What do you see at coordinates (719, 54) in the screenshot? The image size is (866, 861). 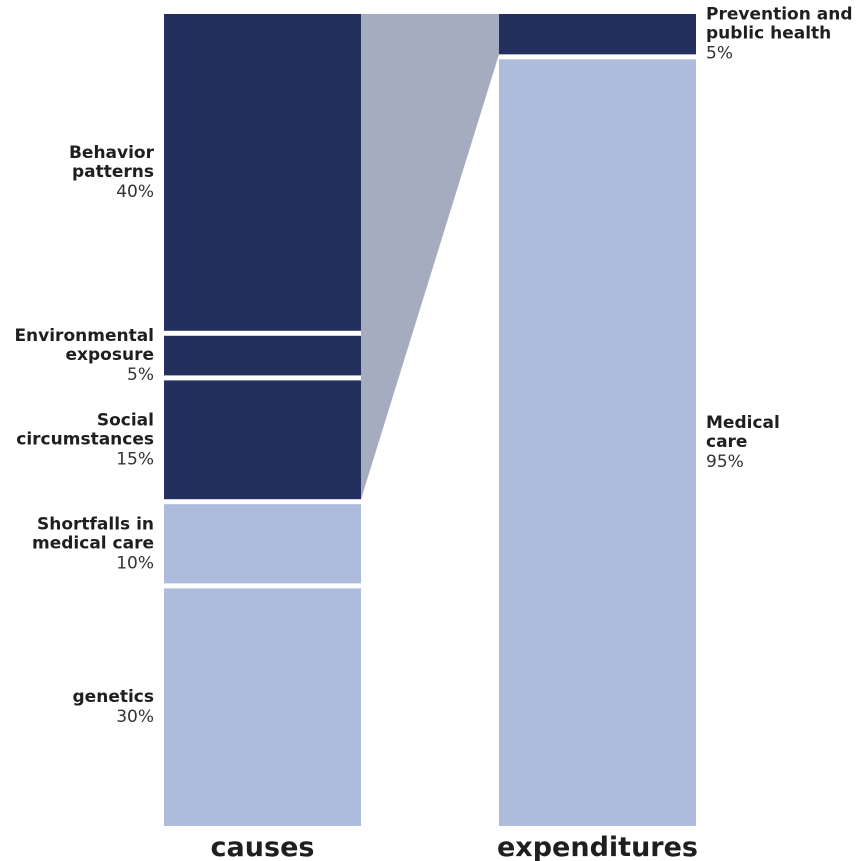 I see `expenditures-value-prevention-and-public-health: 5%` at bounding box center [719, 54].